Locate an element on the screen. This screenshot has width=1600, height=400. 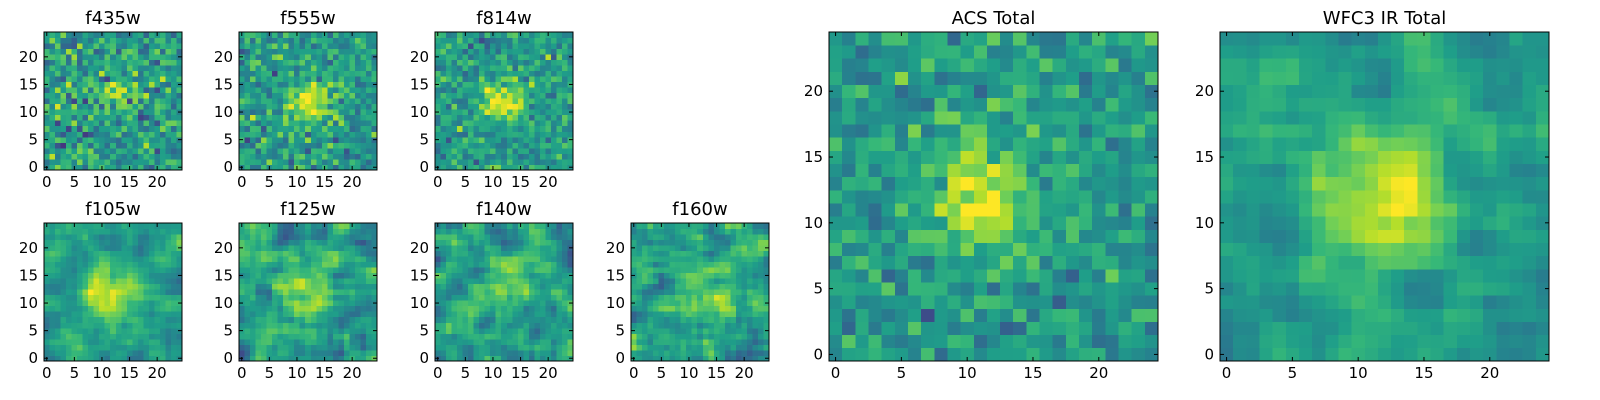
x-tick-label: 5 is located at coordinates (270, 182).